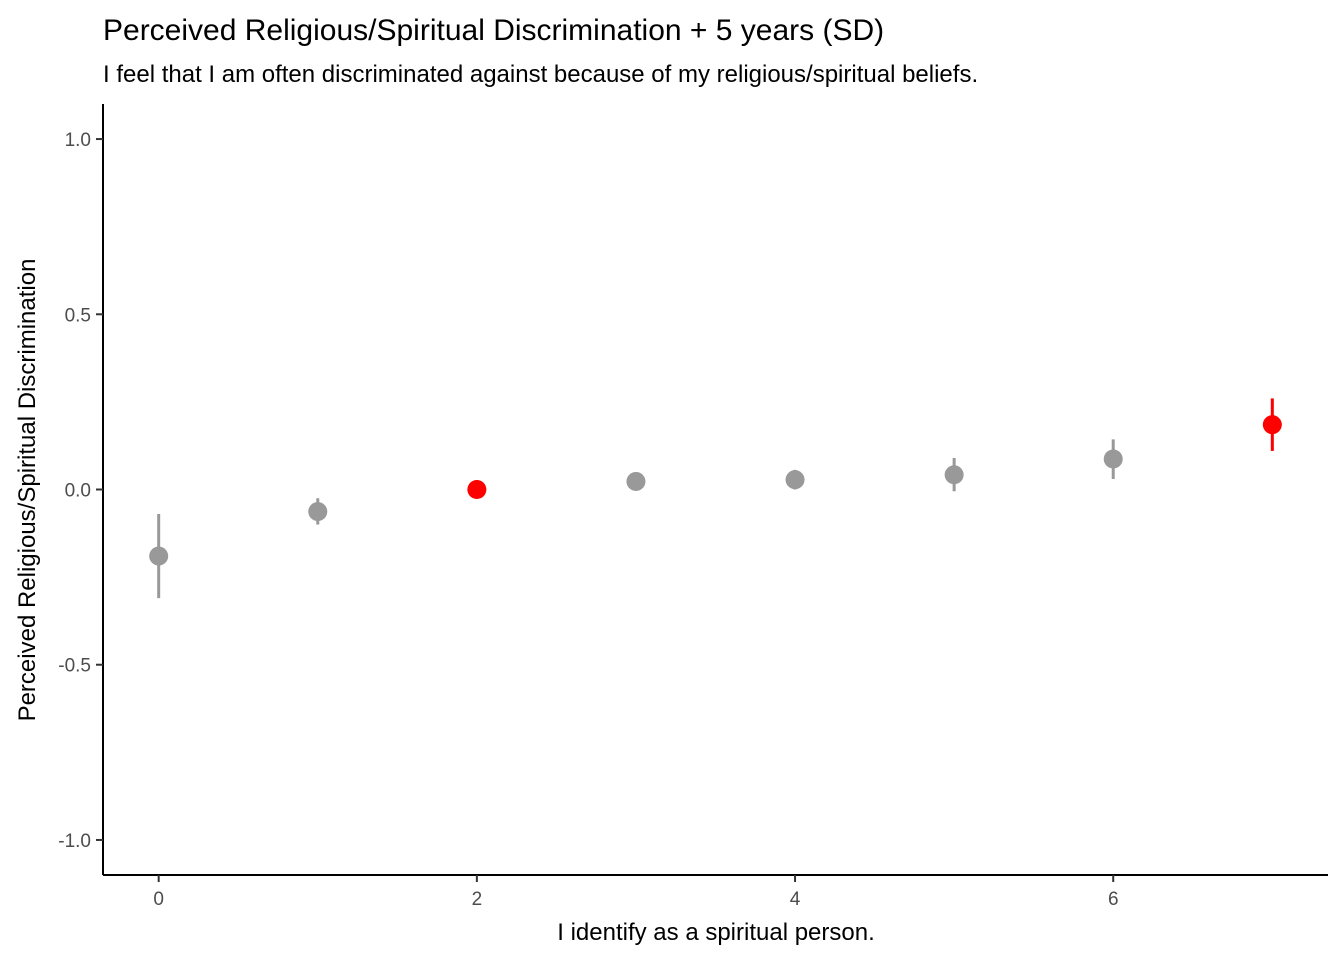 This screenshot has height=960, width=1344. What do you see at coordinates (158, 899) in the screenshot?
I see `x-tick-label: 0` at bounding box center [158, 899].